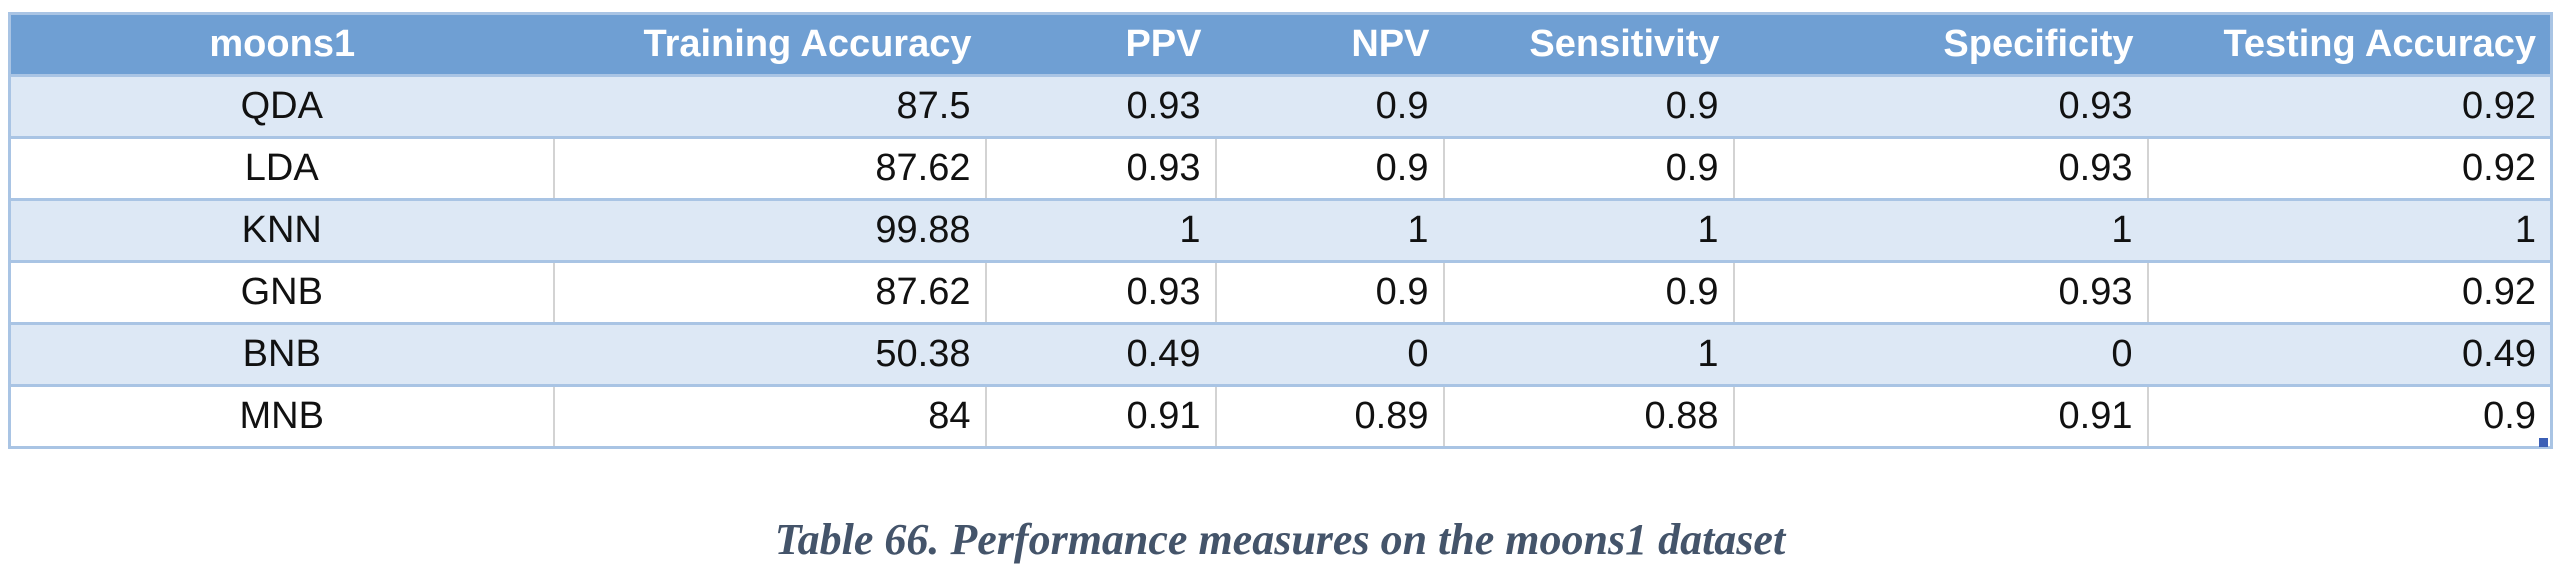 The image size is (2560, 576). I want to click on column-header-testing-accuracy: Testing Accuracy, so click(2349, 44).